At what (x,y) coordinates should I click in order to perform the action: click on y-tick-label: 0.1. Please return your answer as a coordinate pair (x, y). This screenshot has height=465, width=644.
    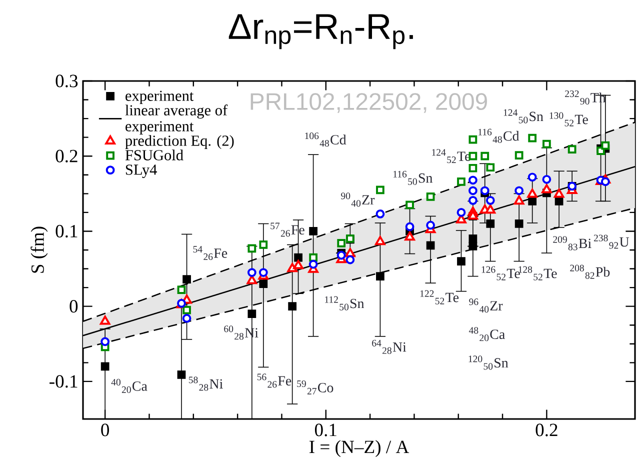
    Looking at the image, I should click on (67, 231).